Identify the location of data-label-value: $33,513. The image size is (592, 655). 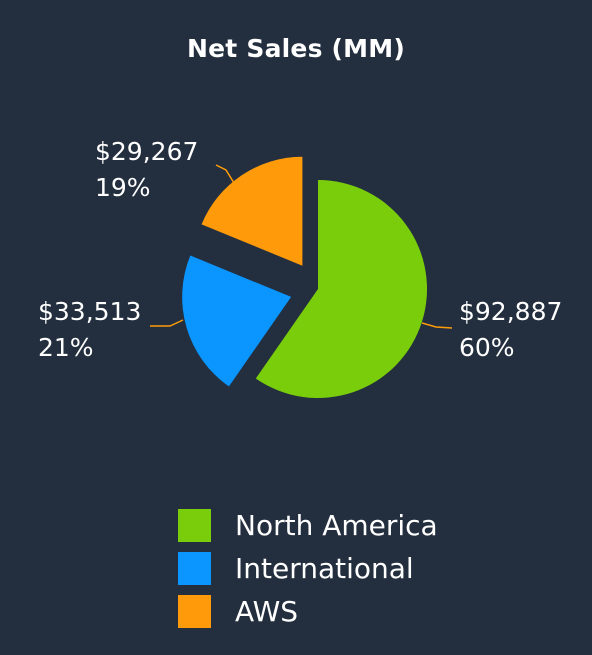
(89, 311).